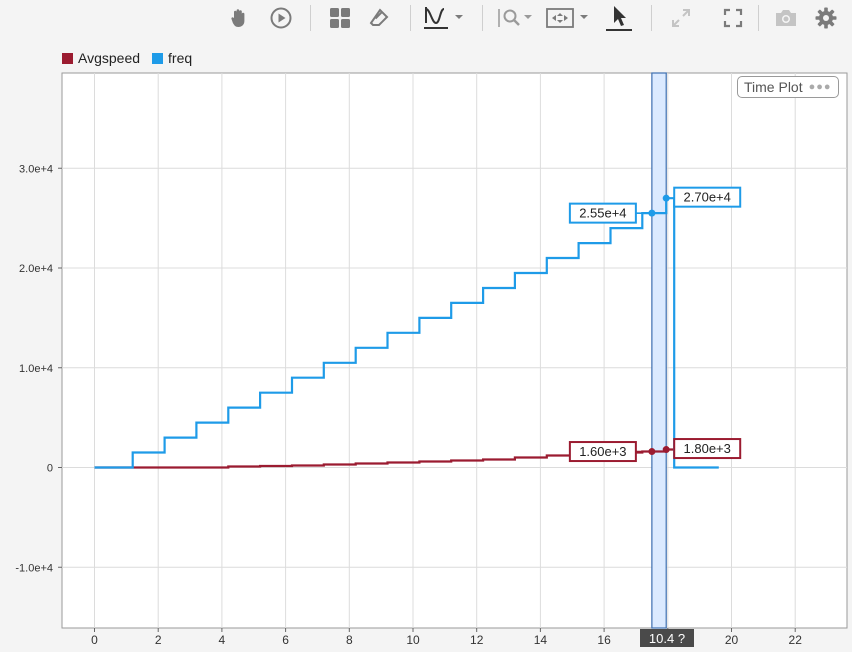 This screenshot has height=652, width=852. What do you see at coordinates (477, 640) in the screenshot?
I see `x-tick-label: 12` at bounding box center [477, 640].